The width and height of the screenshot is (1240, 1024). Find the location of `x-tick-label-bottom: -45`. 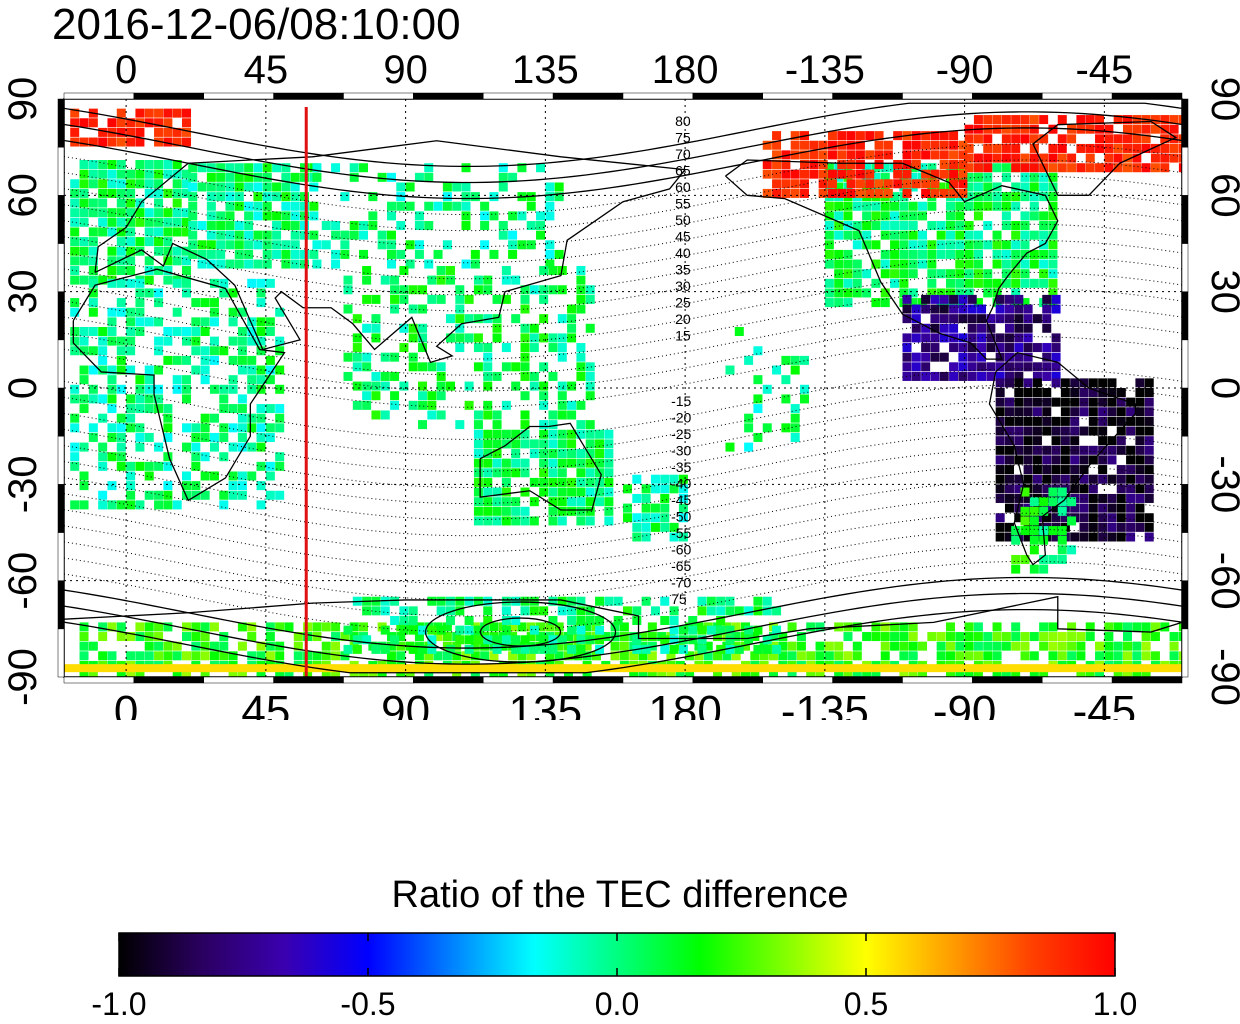

x-tick-label-bottom: -45 is located at coordinates (1105, 703).